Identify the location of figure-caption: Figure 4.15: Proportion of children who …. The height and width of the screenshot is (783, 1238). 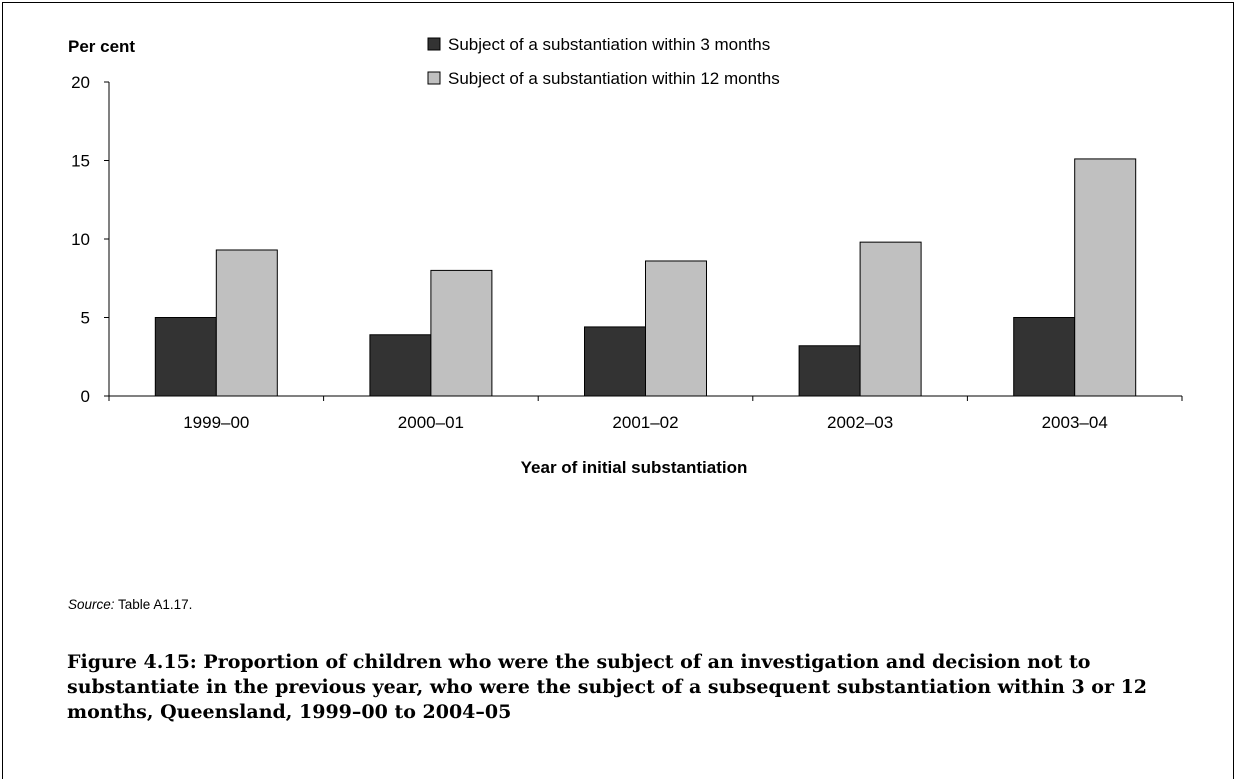
(607, 687).